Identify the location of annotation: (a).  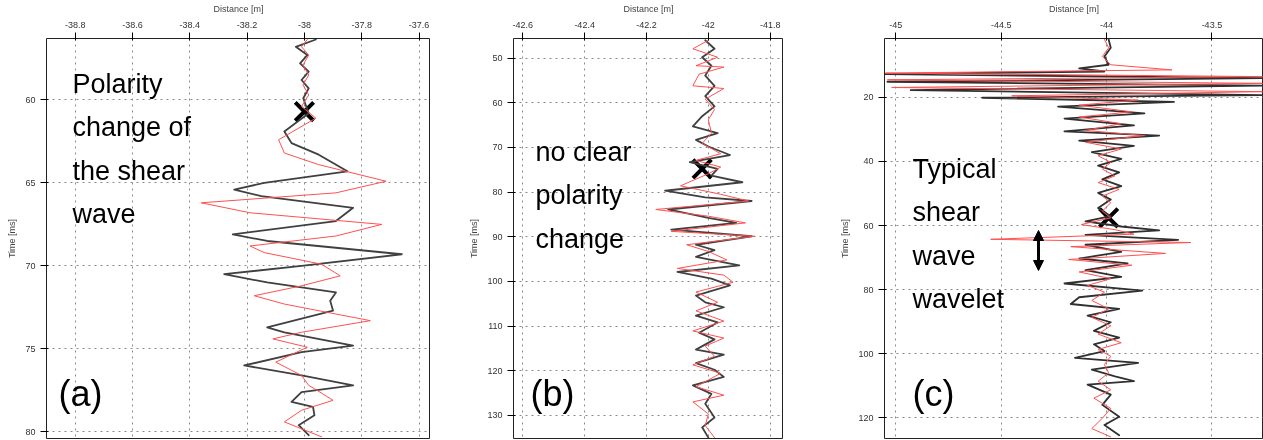
(80, 393).